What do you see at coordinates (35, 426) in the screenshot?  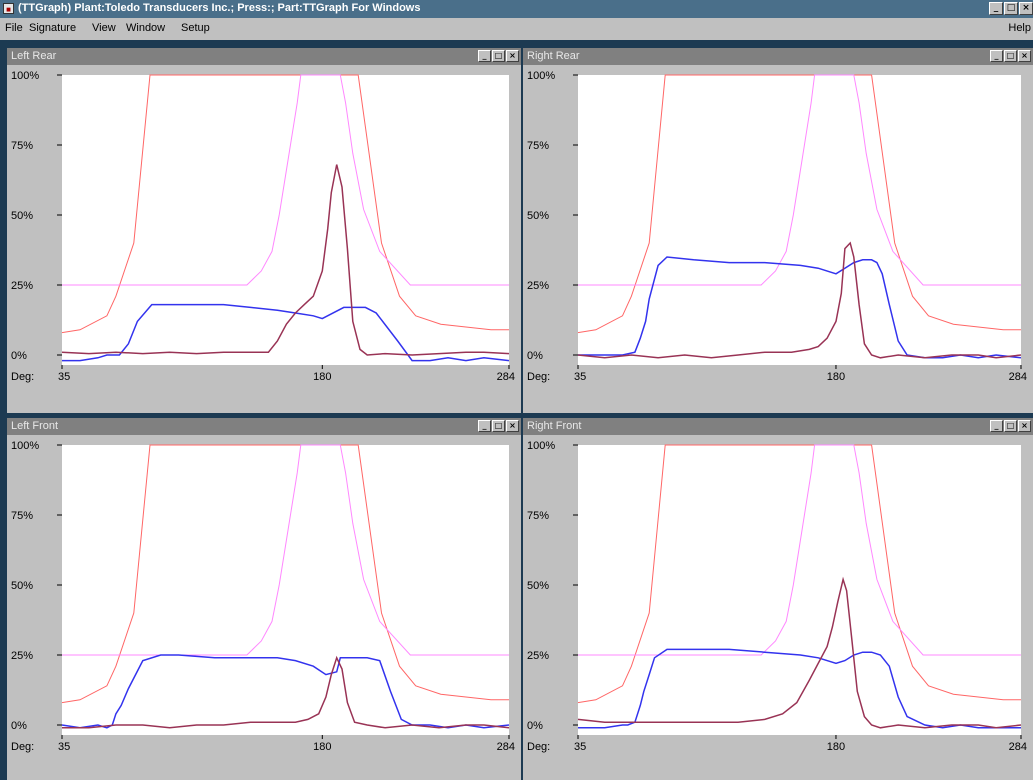 I see `chart-window-title: Left Front` at bounding box center [35, 426].